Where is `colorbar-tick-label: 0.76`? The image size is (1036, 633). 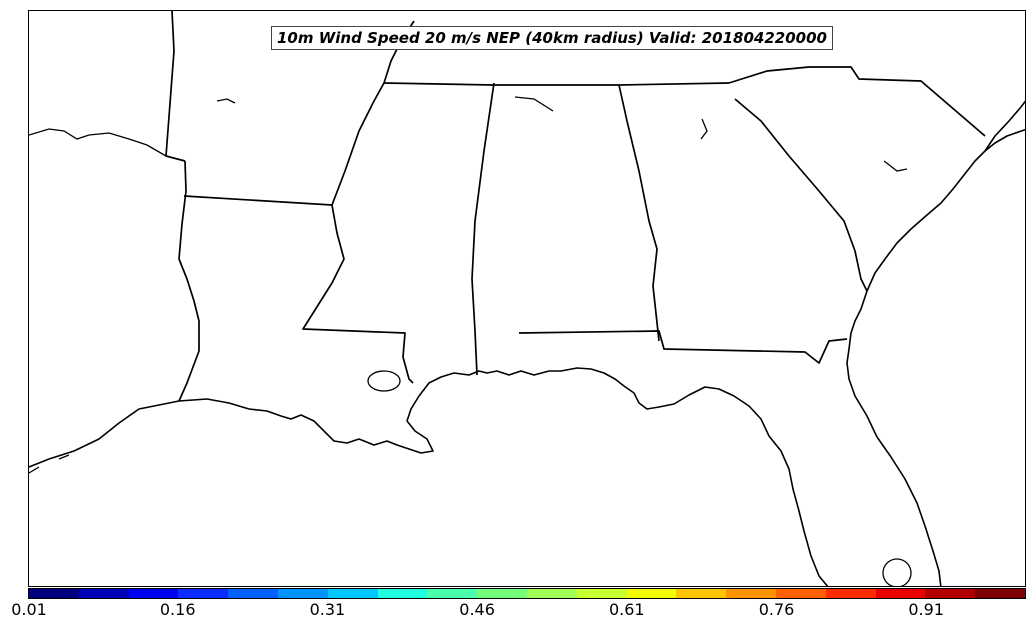
colorbar-tick-label: 0.76 is located at coordinates (776, 609).